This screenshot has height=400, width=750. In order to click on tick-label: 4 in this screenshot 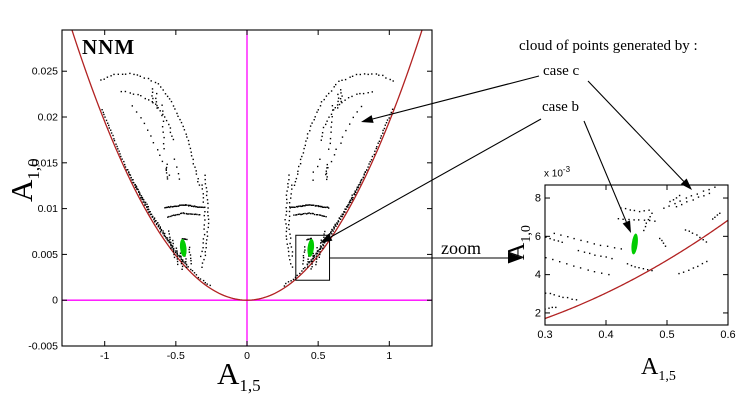, I will do `click(538, 275)`.